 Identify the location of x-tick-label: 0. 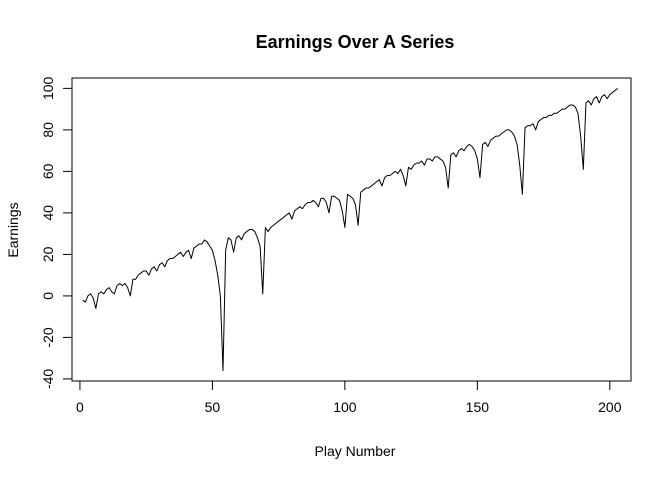
(80, 407).